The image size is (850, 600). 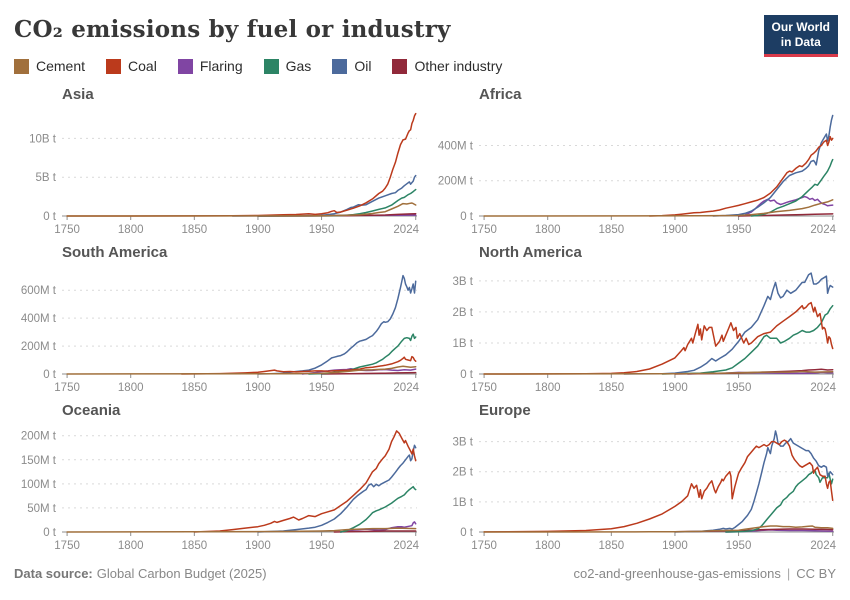 I want to click on legend-swatch-cement, so click(x=21, y=66).